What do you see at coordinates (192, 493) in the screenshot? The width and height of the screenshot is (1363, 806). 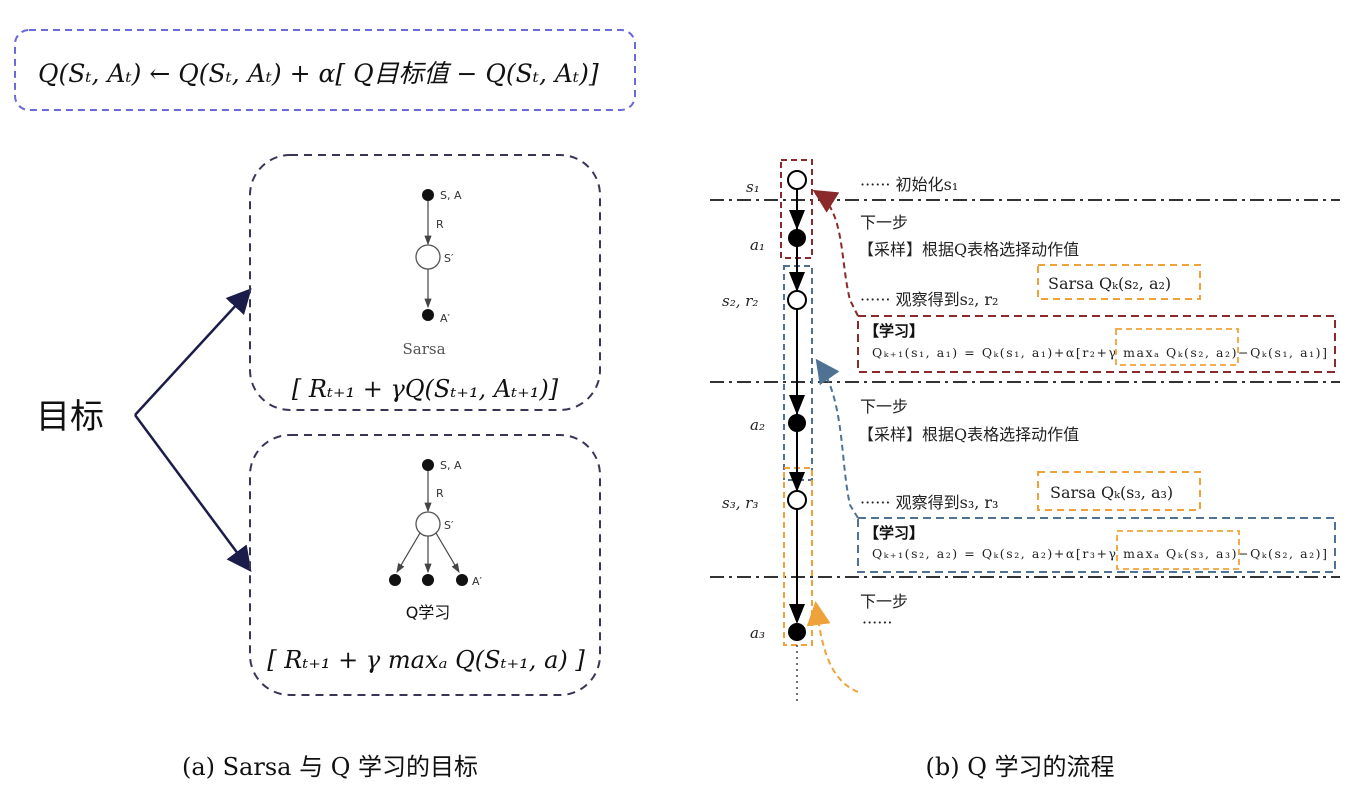 I see `arrow-to-qlearning` at bounding box center [192, 493].